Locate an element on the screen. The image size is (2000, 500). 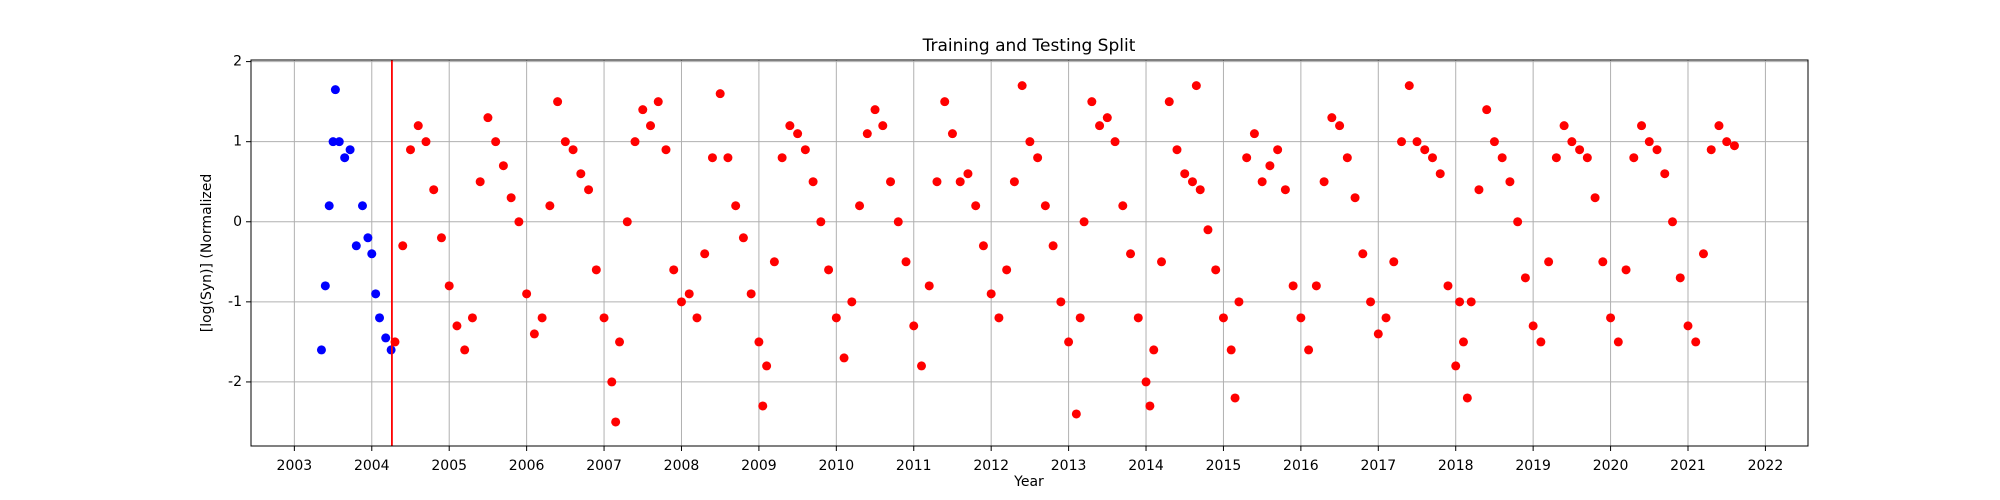
x-tick-label: 2010 is located at coordinates (837, 466).